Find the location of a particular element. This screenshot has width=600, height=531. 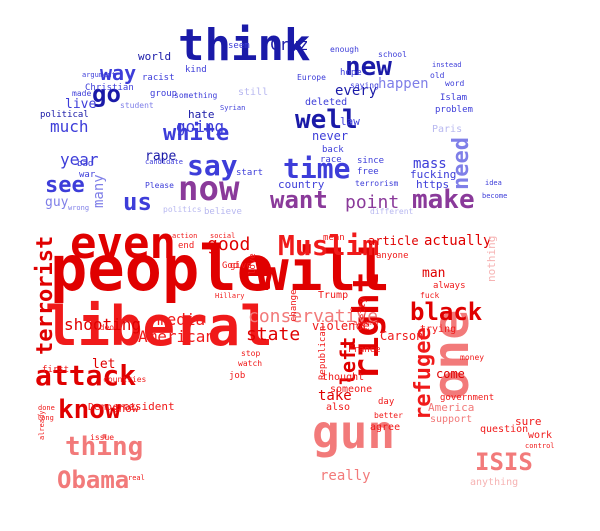

cap-word: group is located at coordinates (163, 94).